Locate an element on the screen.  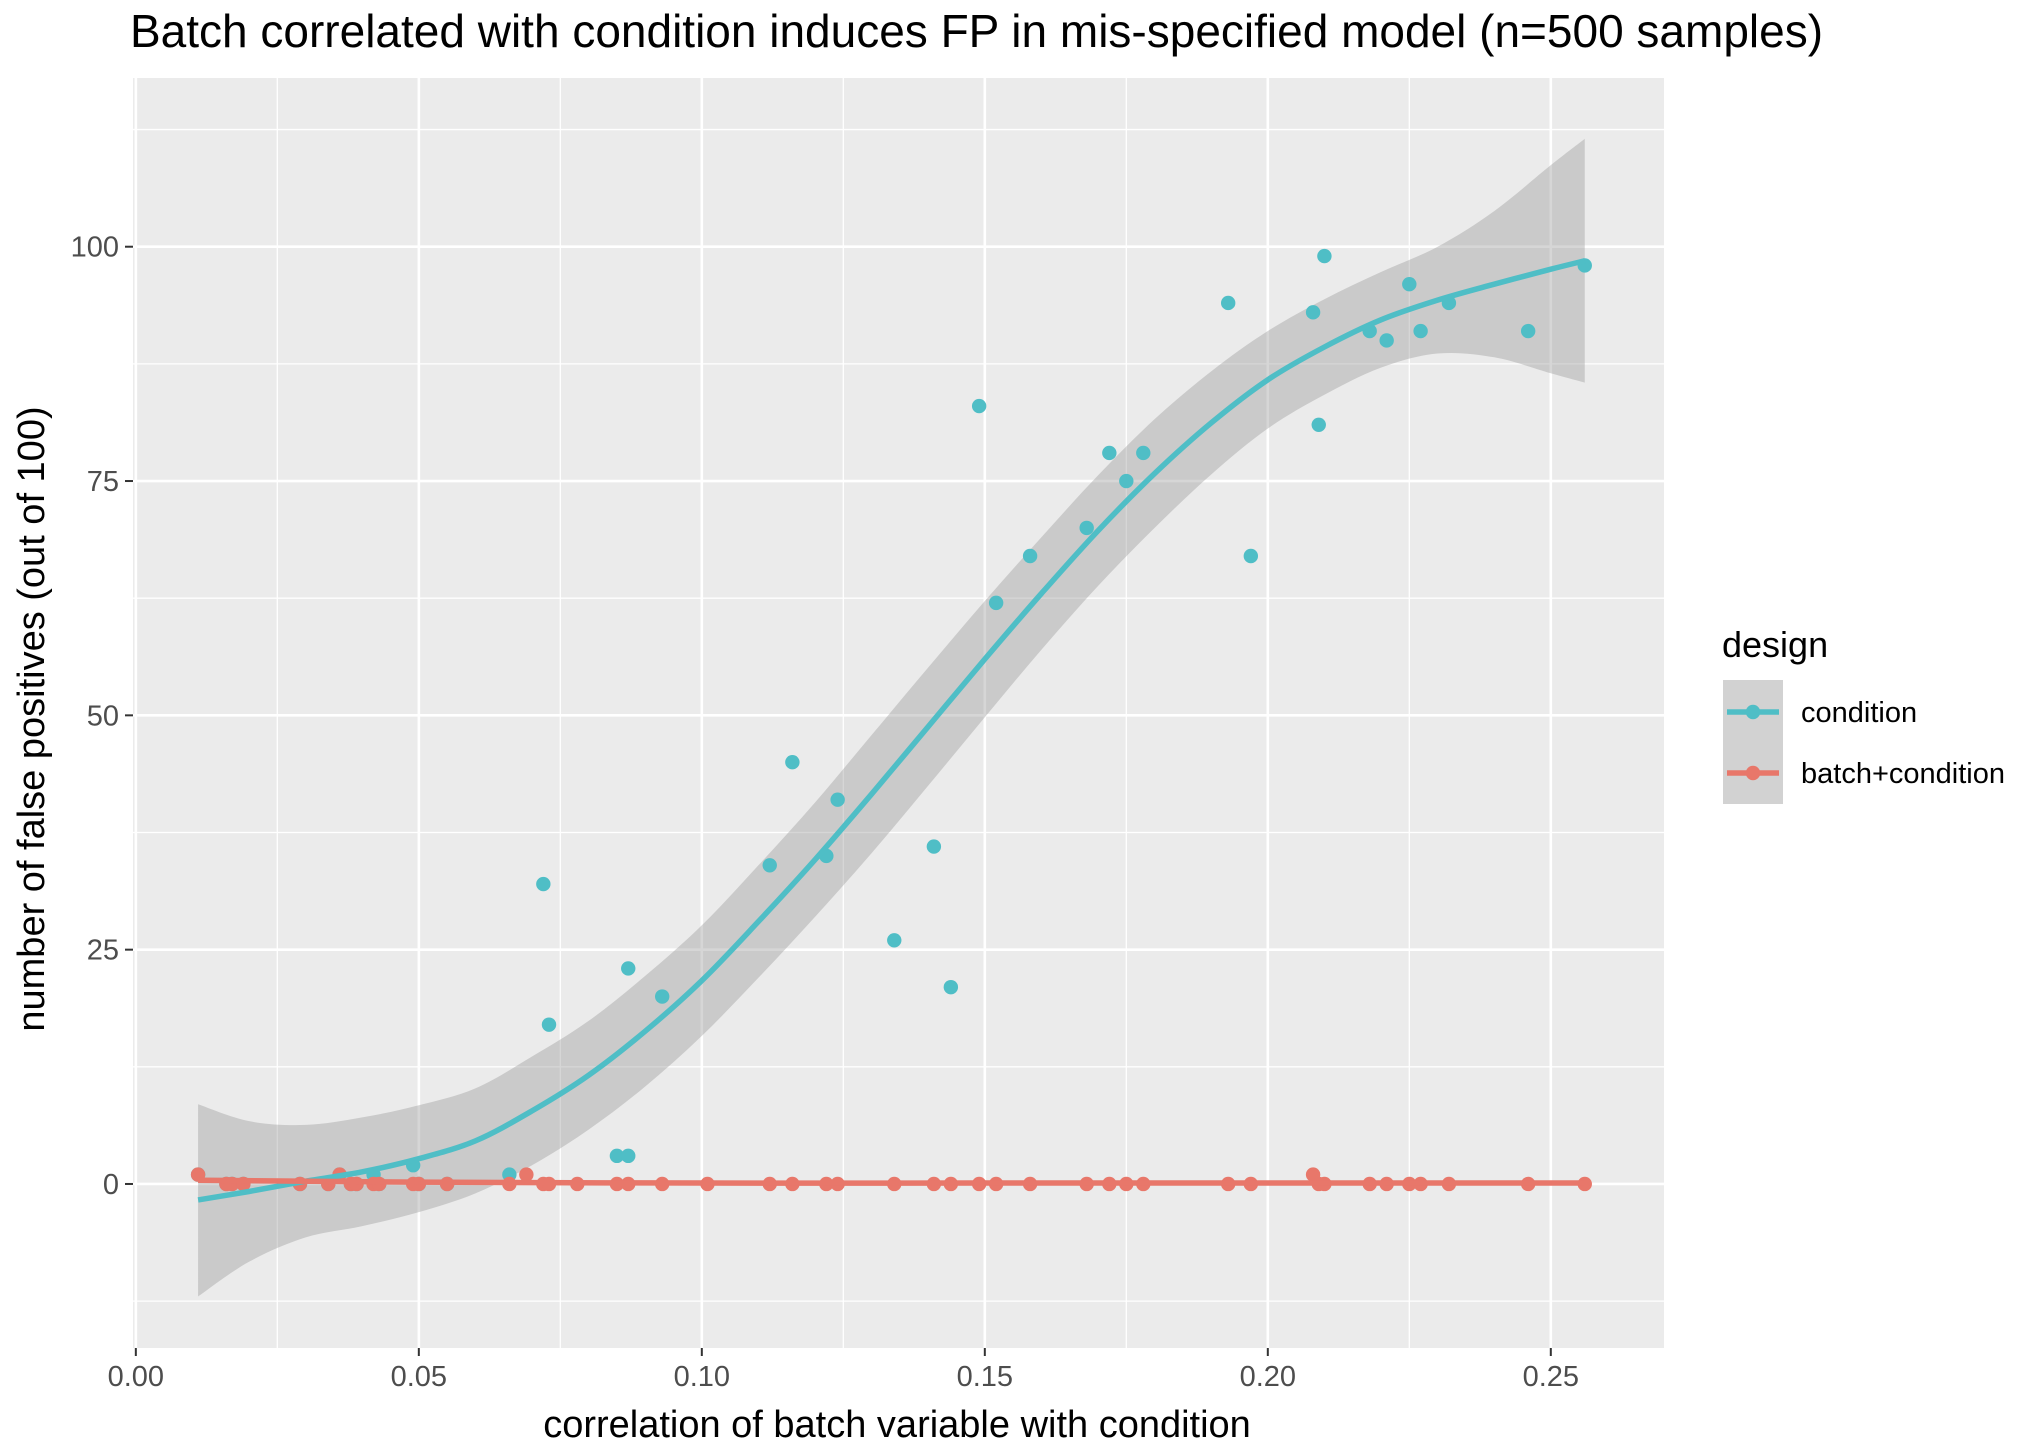
y-tick-label: 0 is located at coordinates (111, 1185).